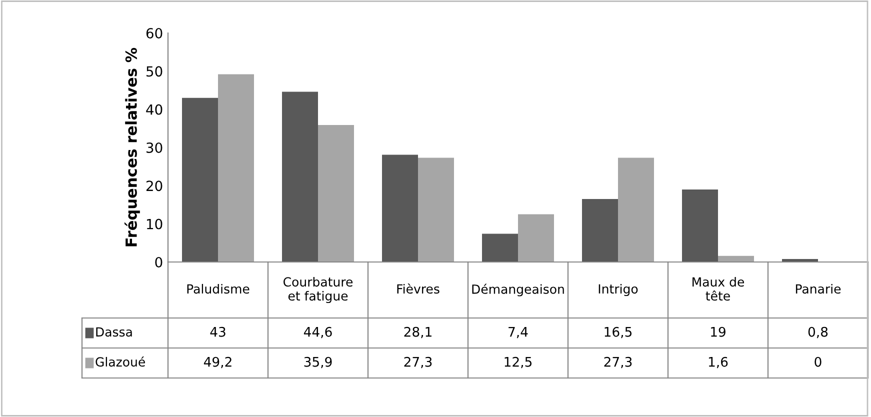 The image size is (871, 417). Describe the element at coordinates (518, 362) in the screenshot. I see `data-label: 12,5` at that location.